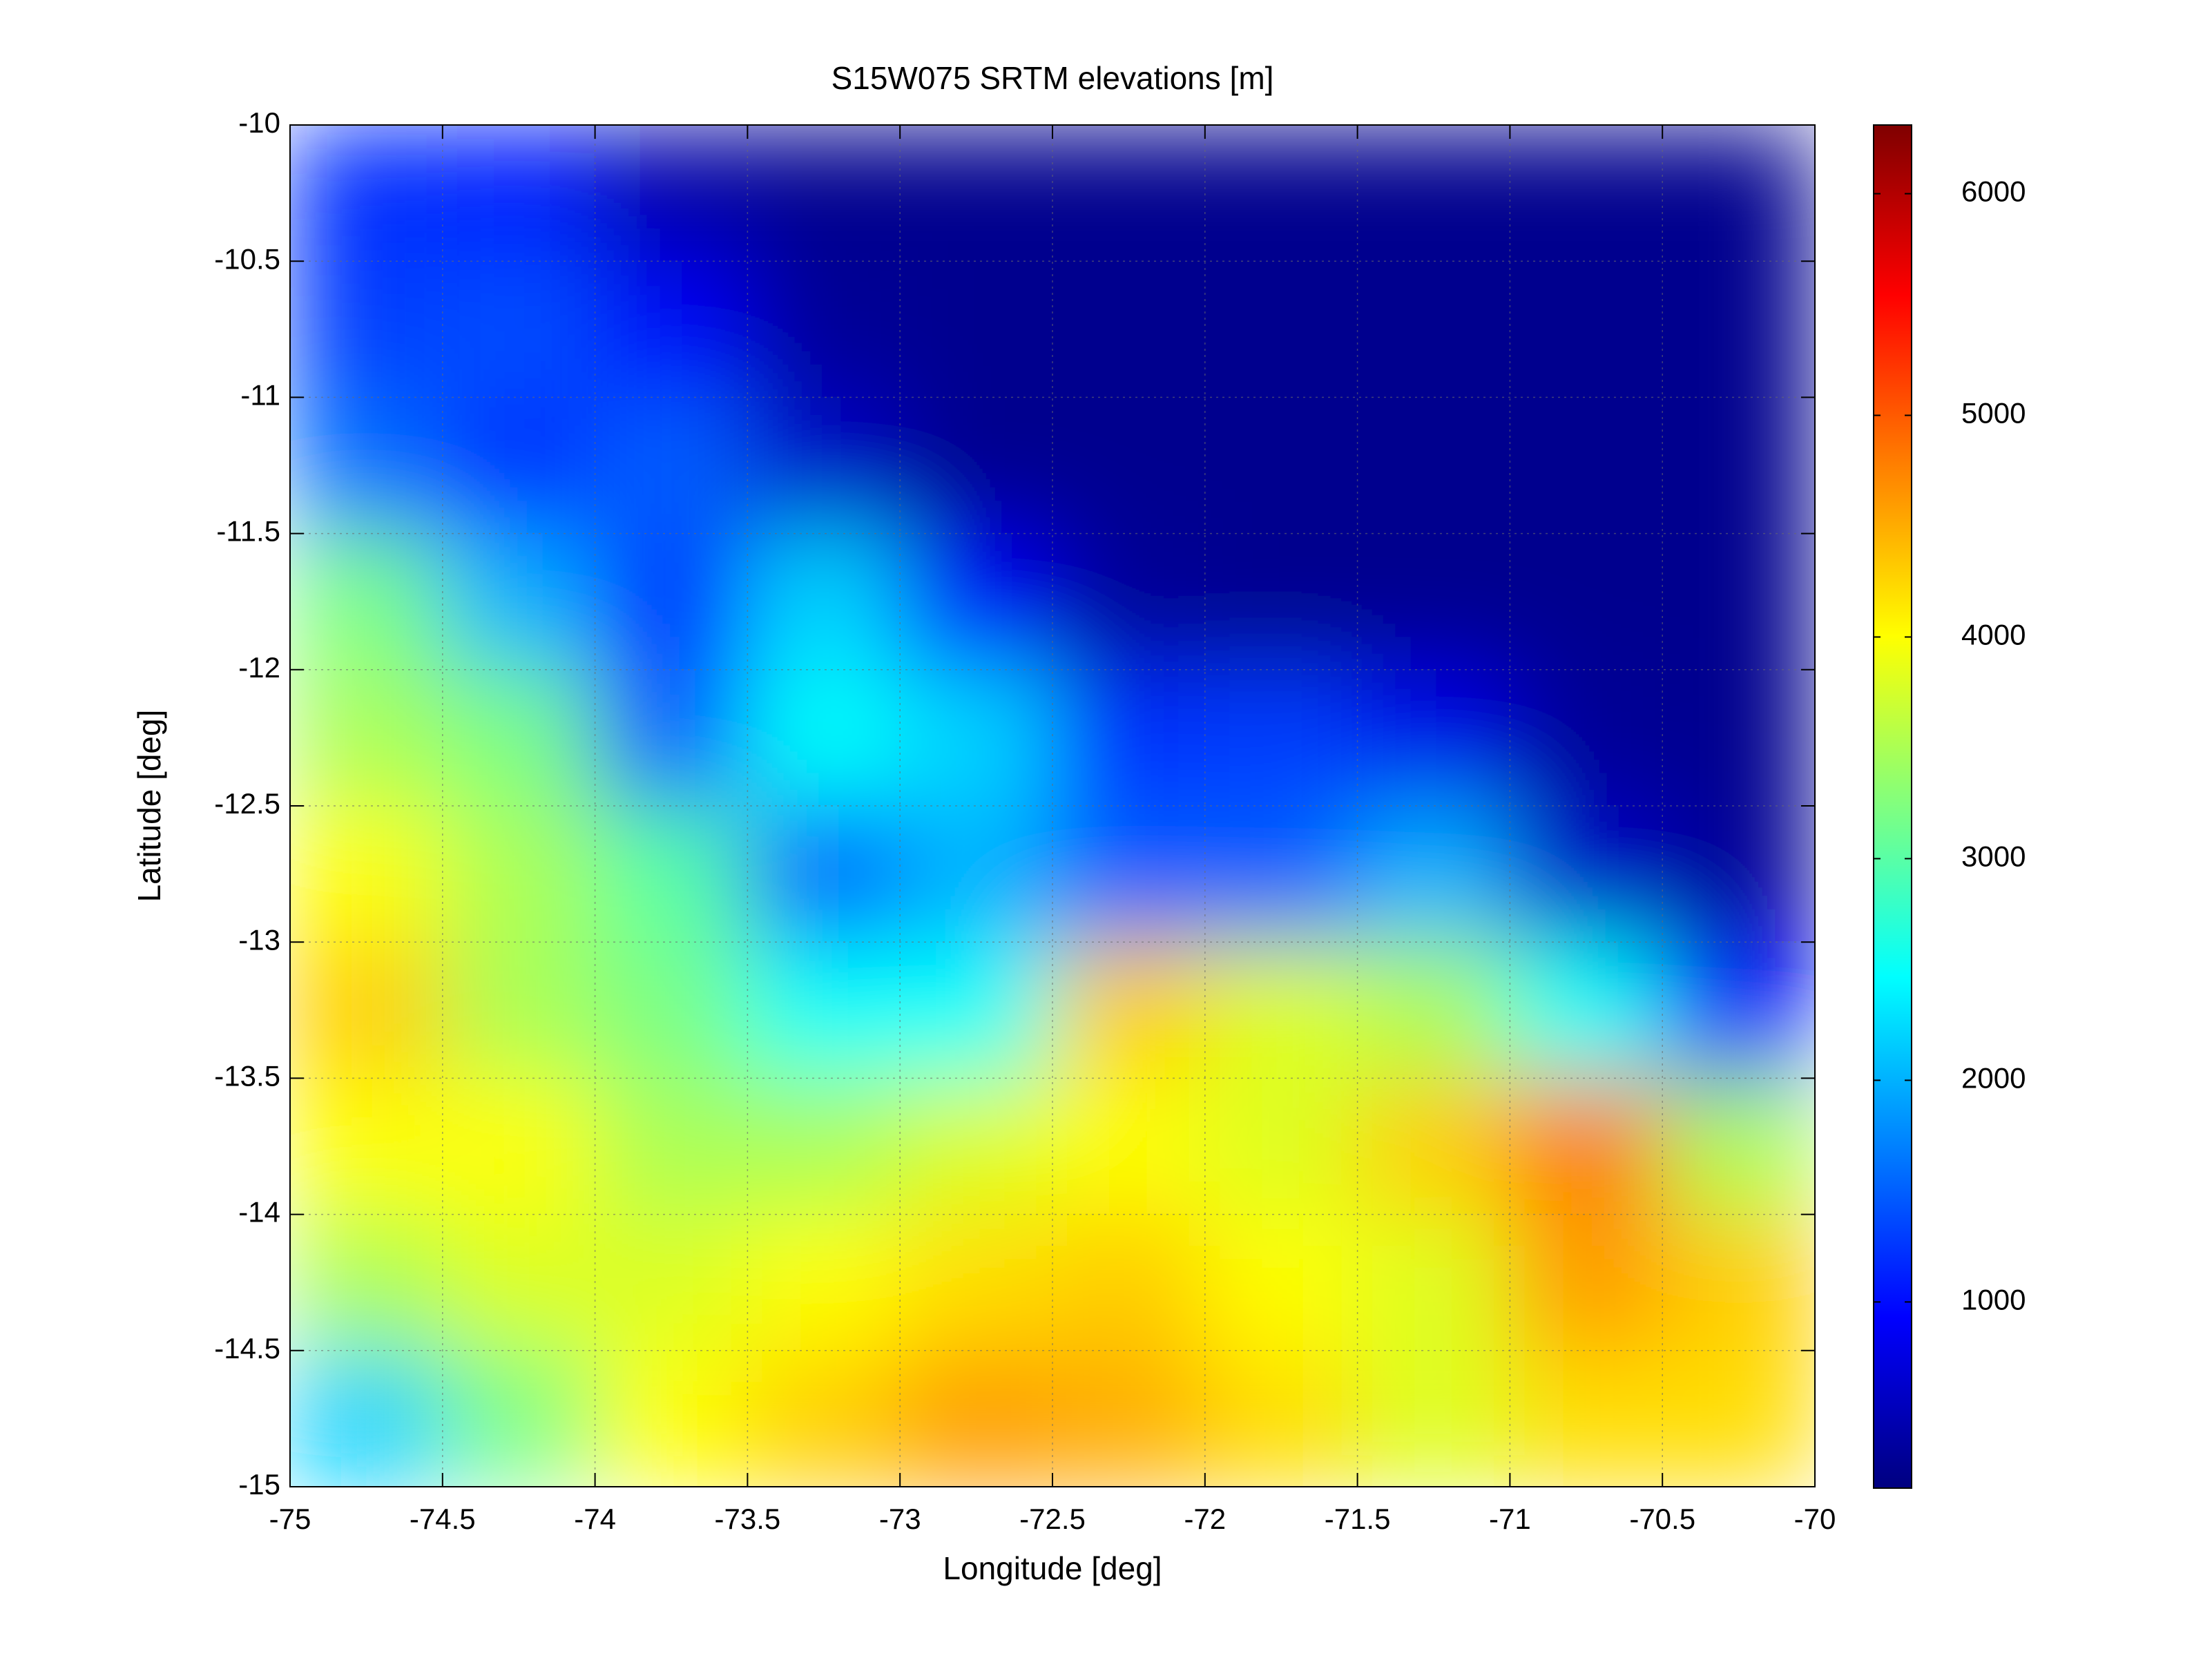 Image resolution: width=2212 pixels, height=1658 pixels. Describe the element at coordinates (259, 122) in the screenshot. I see `y-tick-label: -10` at that location.